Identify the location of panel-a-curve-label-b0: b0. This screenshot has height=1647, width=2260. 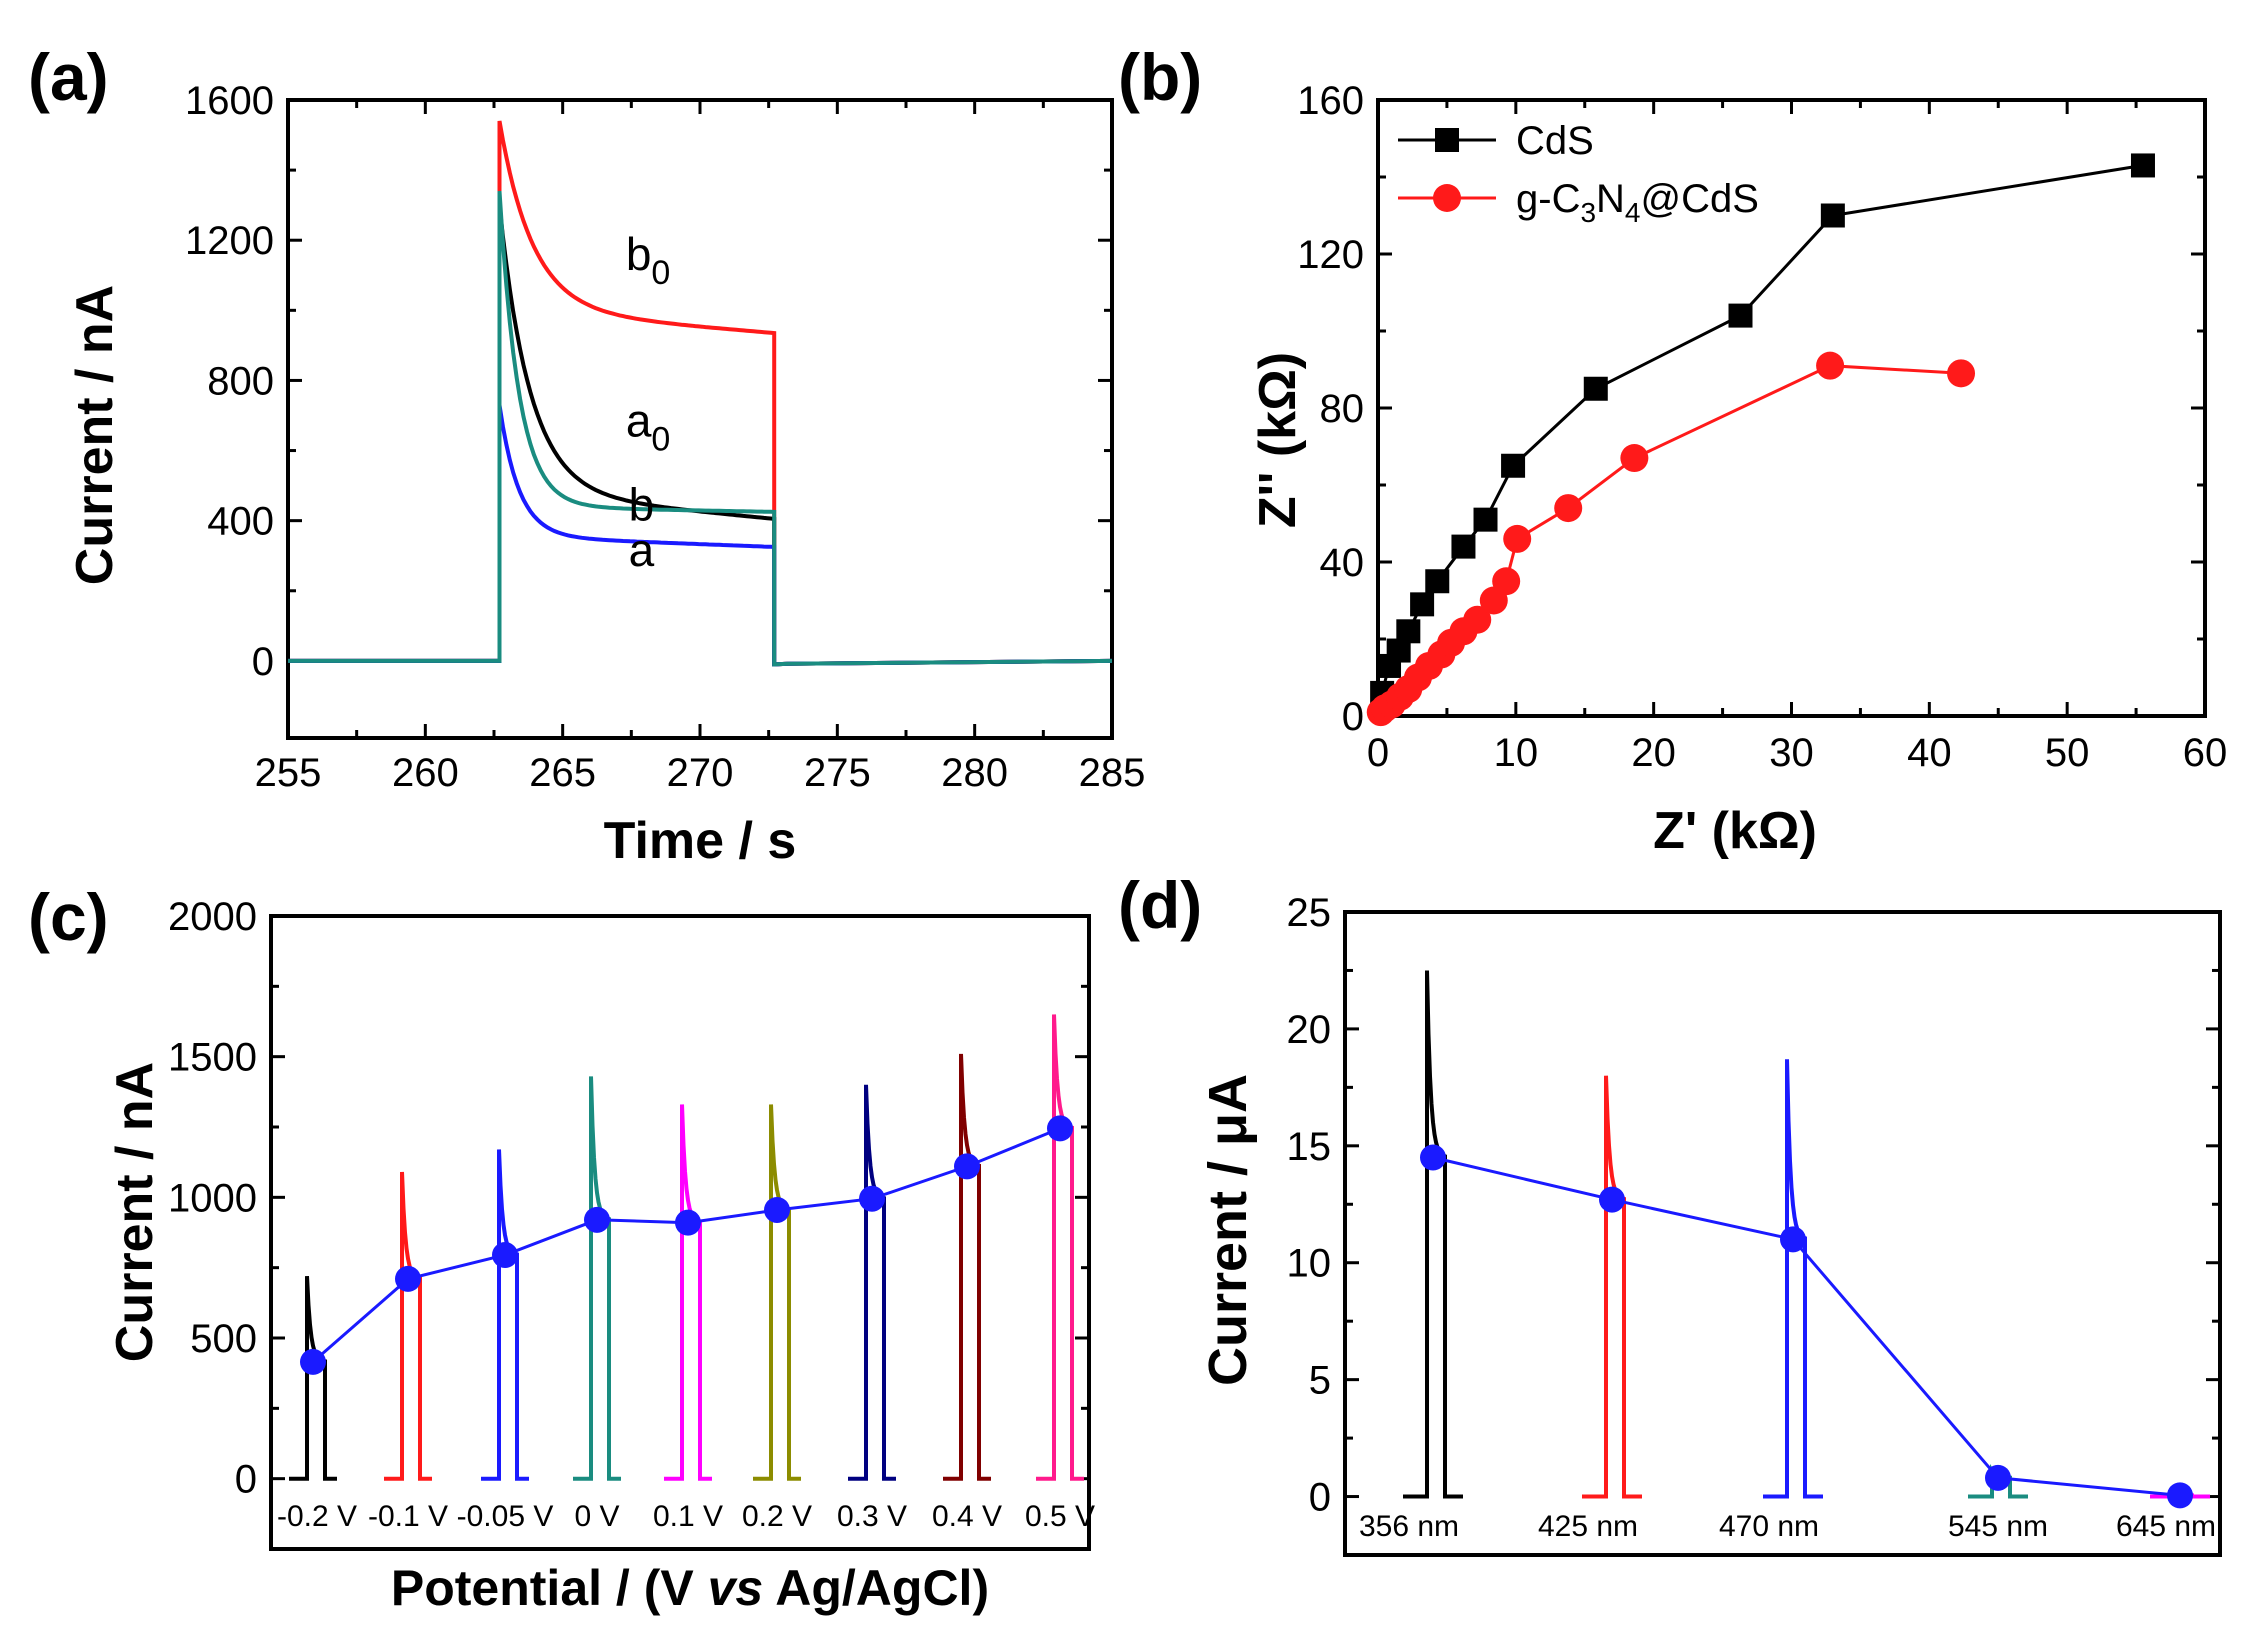
(648, 260).